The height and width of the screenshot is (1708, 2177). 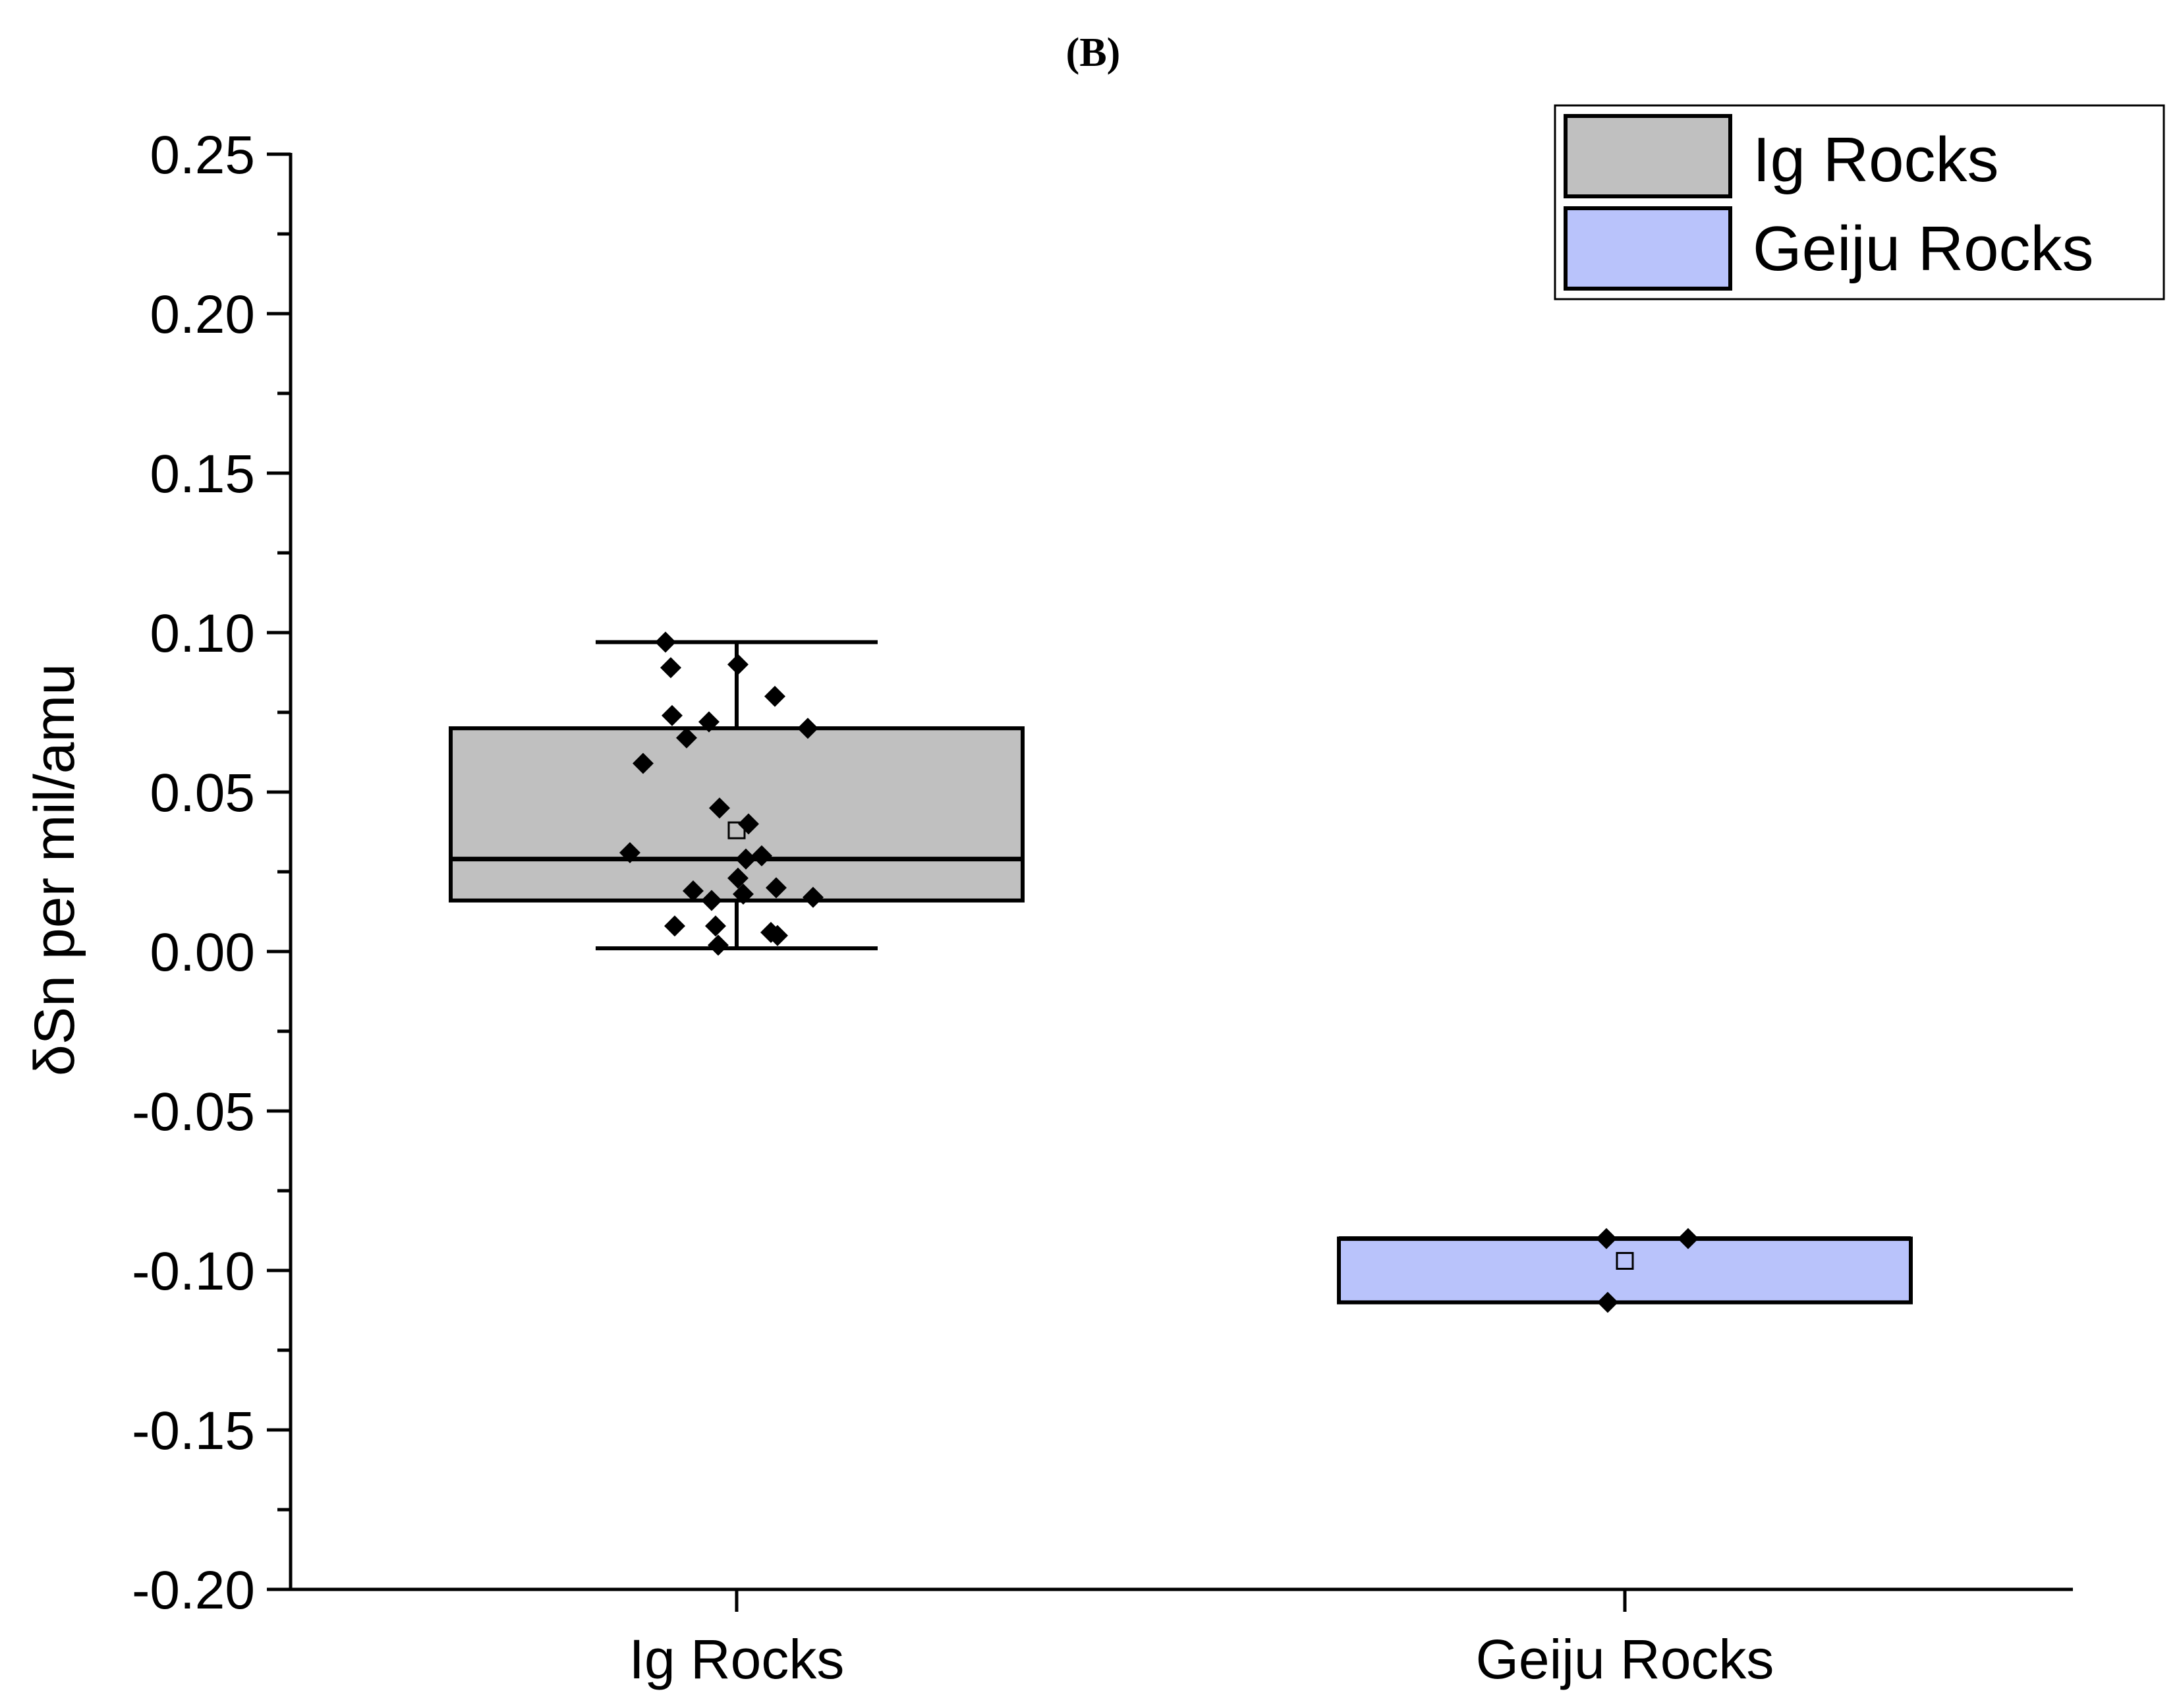 What do you see at coordinates (202, 315) in the screenshot?
I see `y-tick-label: 0.20` at bounding box center [202, 315].